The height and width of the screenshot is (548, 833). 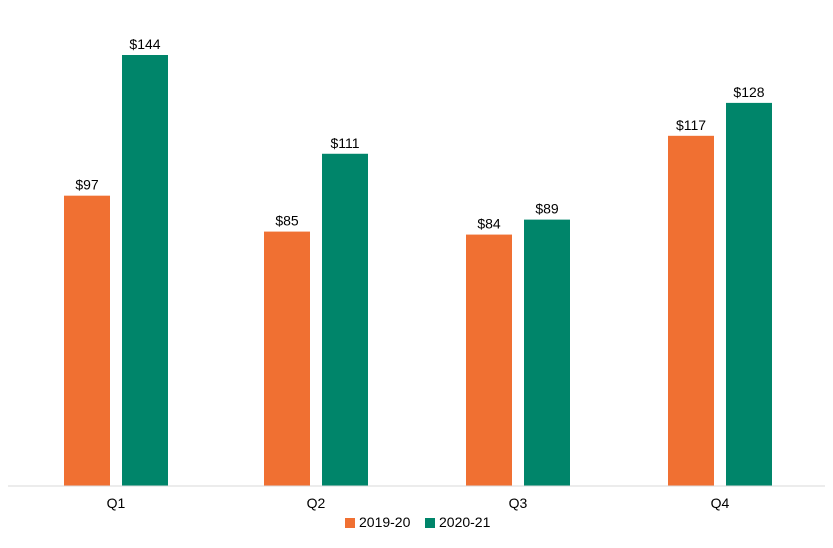 What do you see at coordinates (87, 340) in the screenshot?
I see `bar-2019-20-Q1` at bounding box center [87, 340].